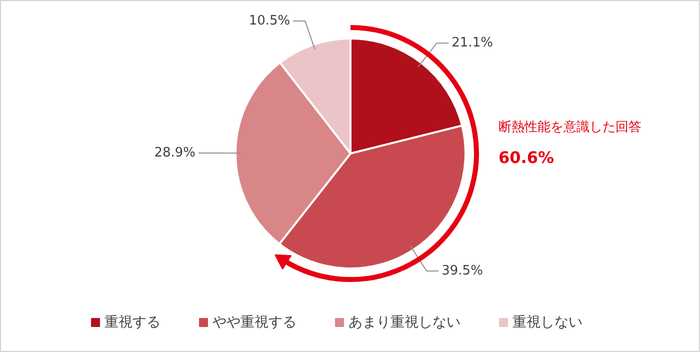  What do you see at coordinates (462, 270) in the screenshot?
I see `data-label: 39.5%` at bounding box center [462, 270].